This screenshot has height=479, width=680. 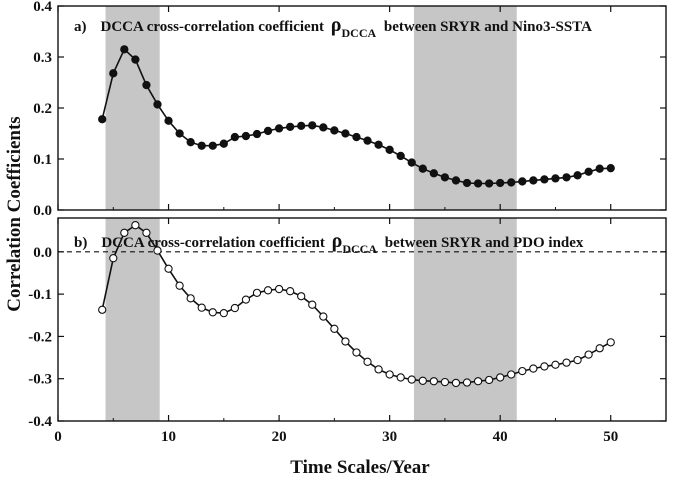 What do you see at coordinates (42, 109) in the screenshot?
I see `y-tick-label: 0.2` at bounding box center [42, 109].